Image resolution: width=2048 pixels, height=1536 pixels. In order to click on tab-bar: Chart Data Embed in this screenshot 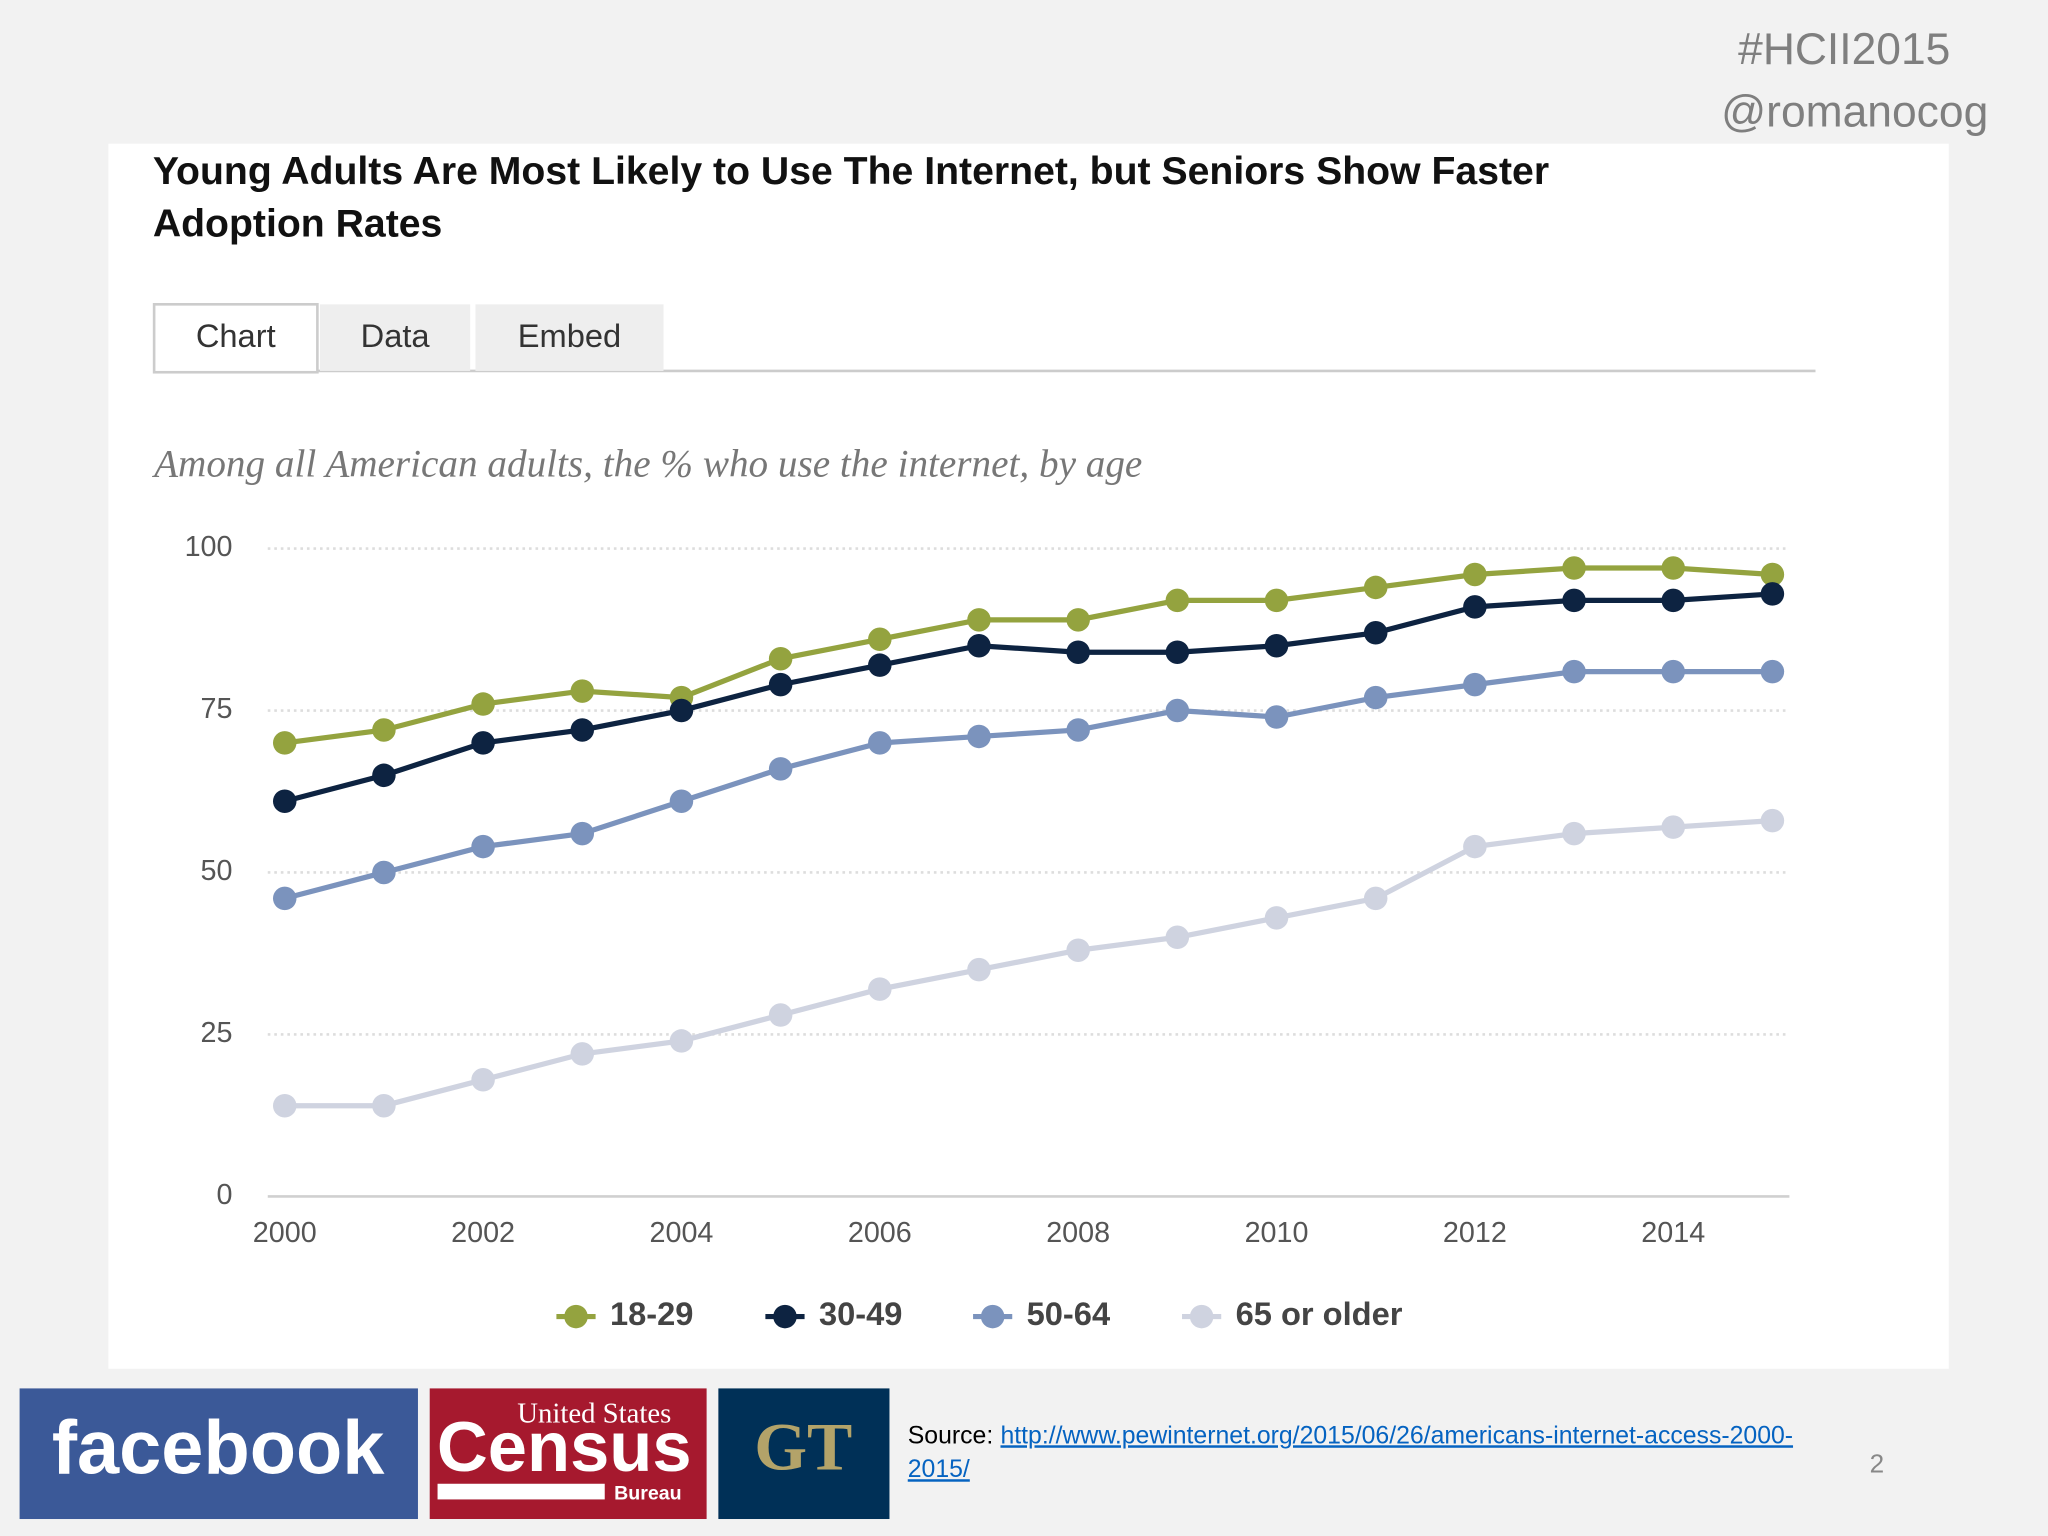, I will do `click(408, 338)`.